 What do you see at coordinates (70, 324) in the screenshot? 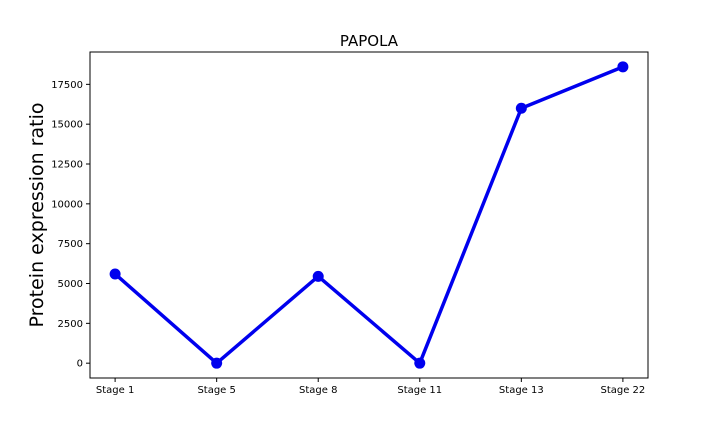
I see `y-tick-label: 2500` at bounding box center [70, 324].